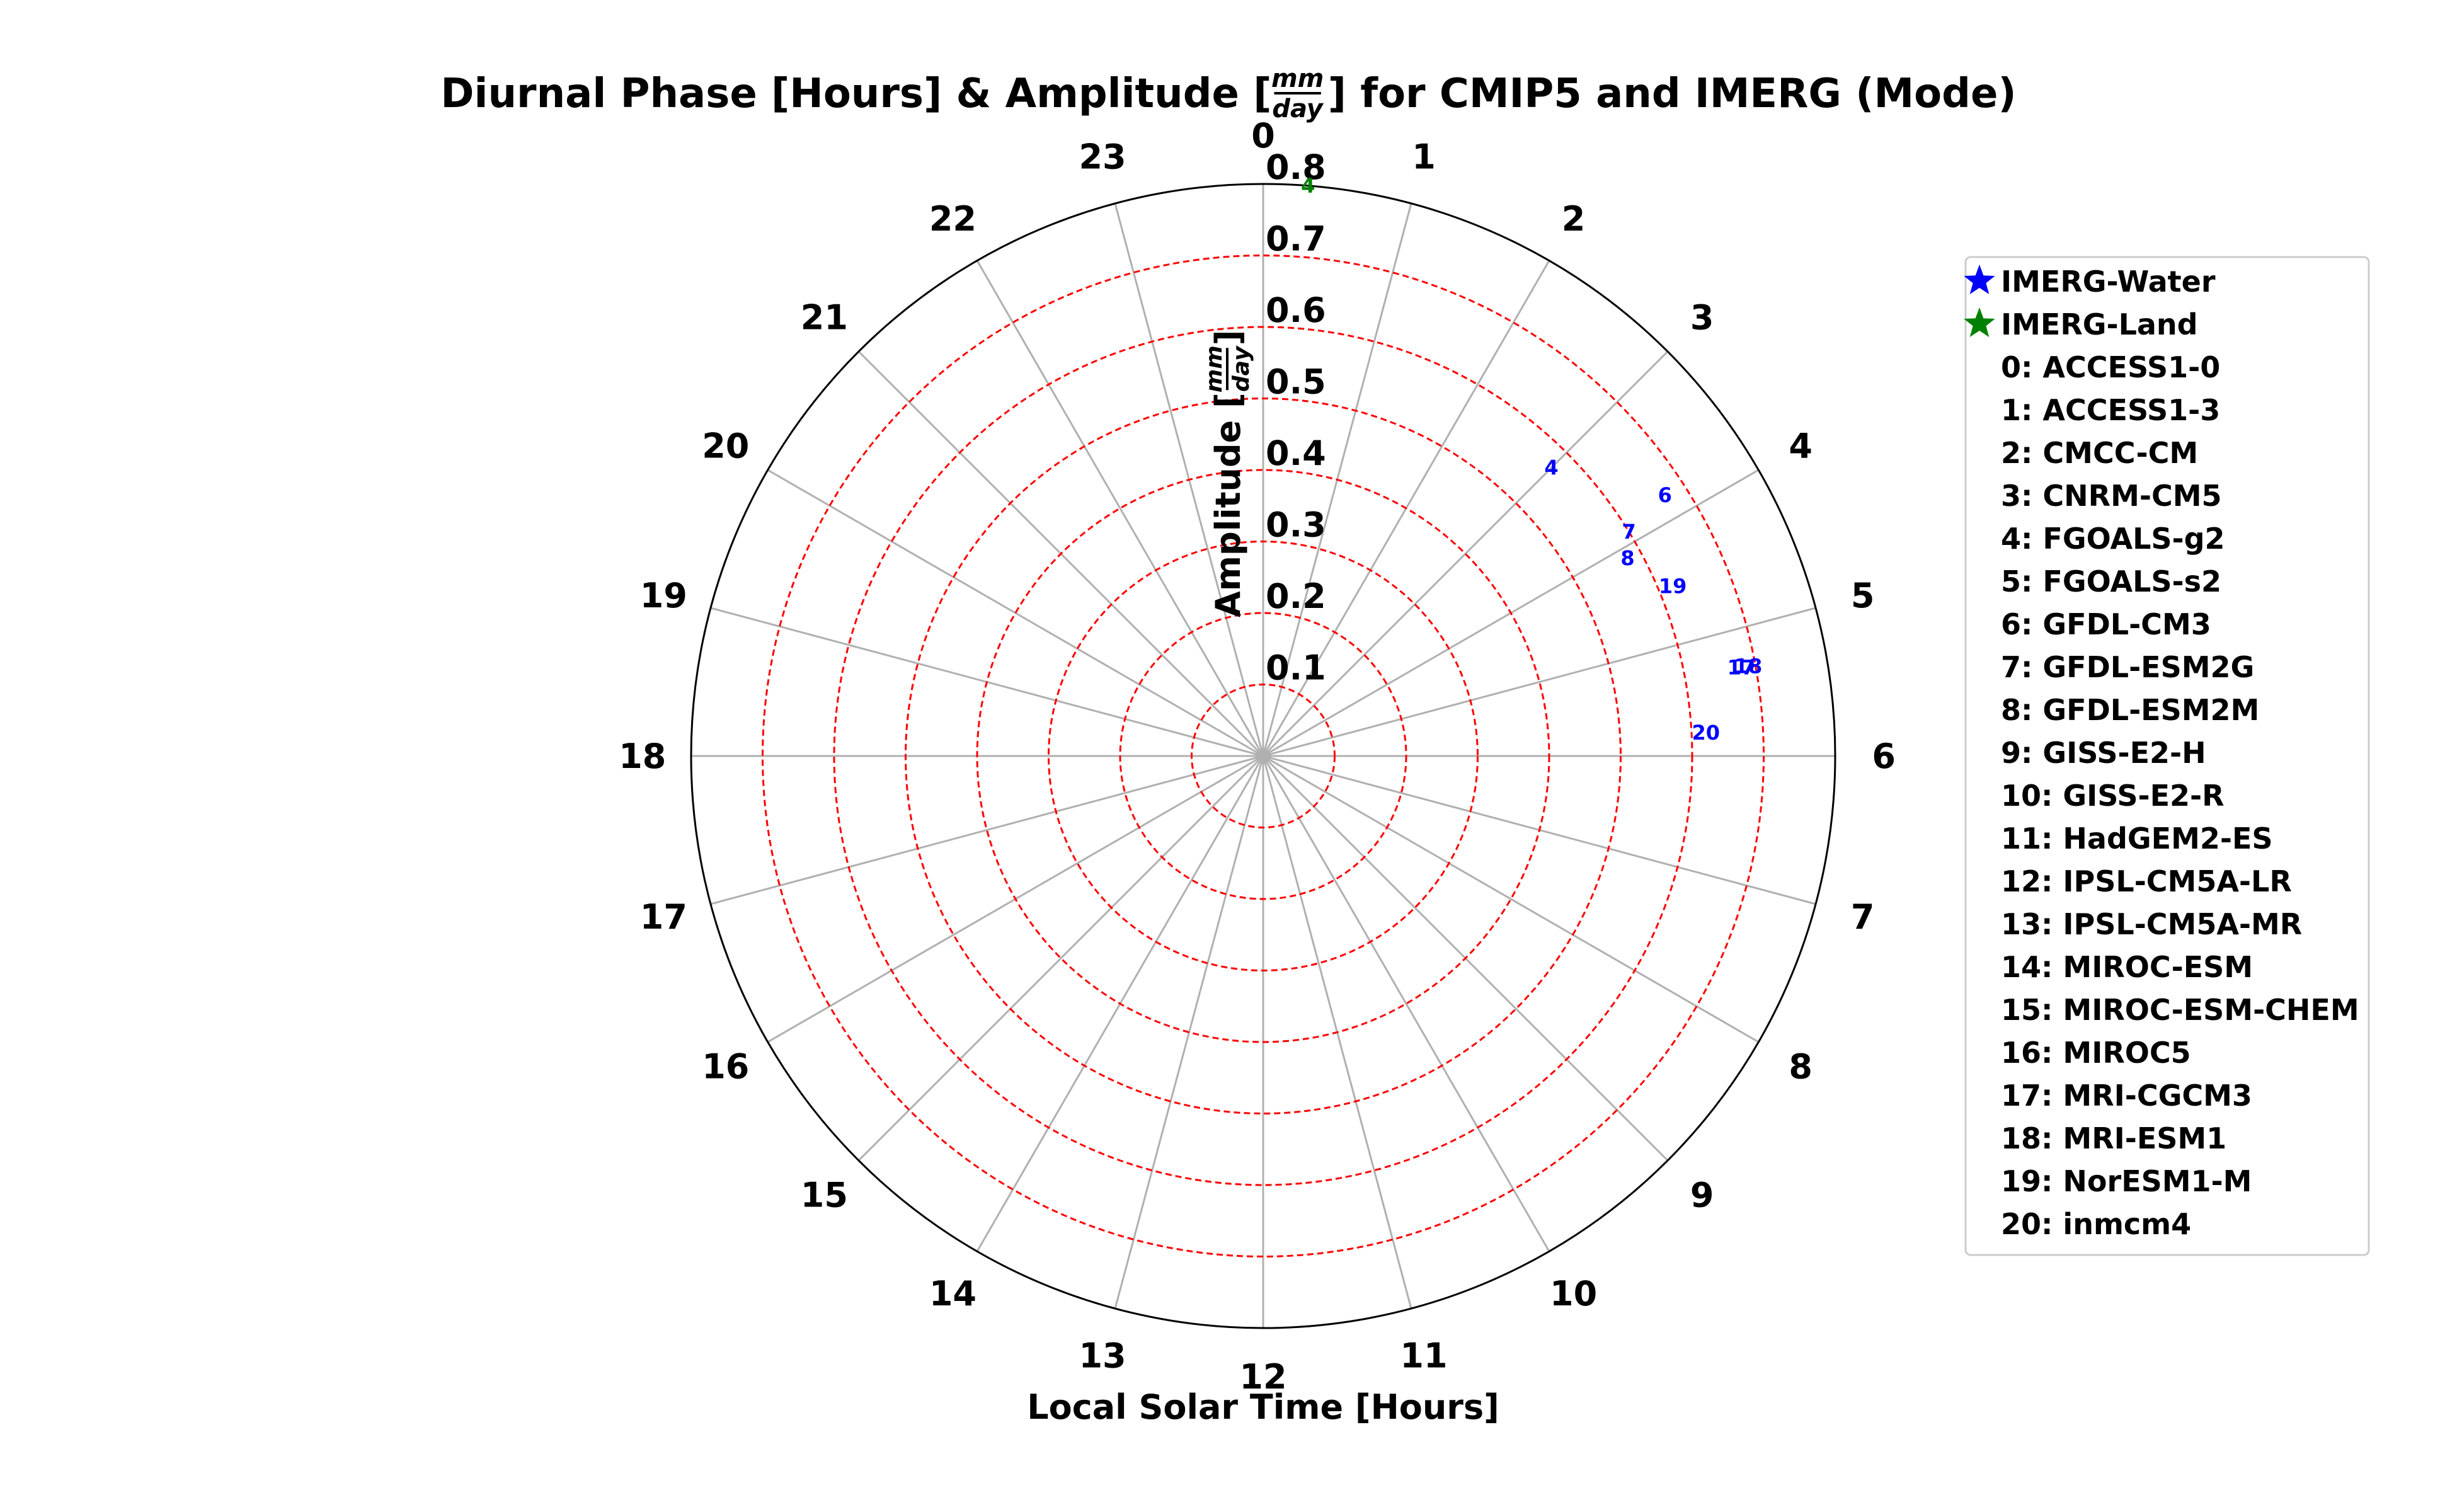 This screenshot has height=1512, width=2457. Describe the element at coordinates (1296, 382) in the screenshot. I see `amplitude-tick-label: 0.5` at that location.